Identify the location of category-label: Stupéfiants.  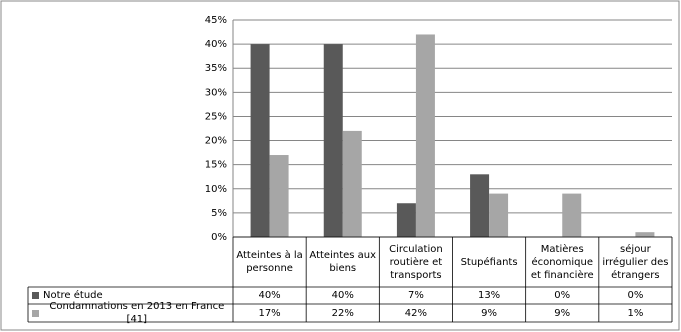
(489, 262).